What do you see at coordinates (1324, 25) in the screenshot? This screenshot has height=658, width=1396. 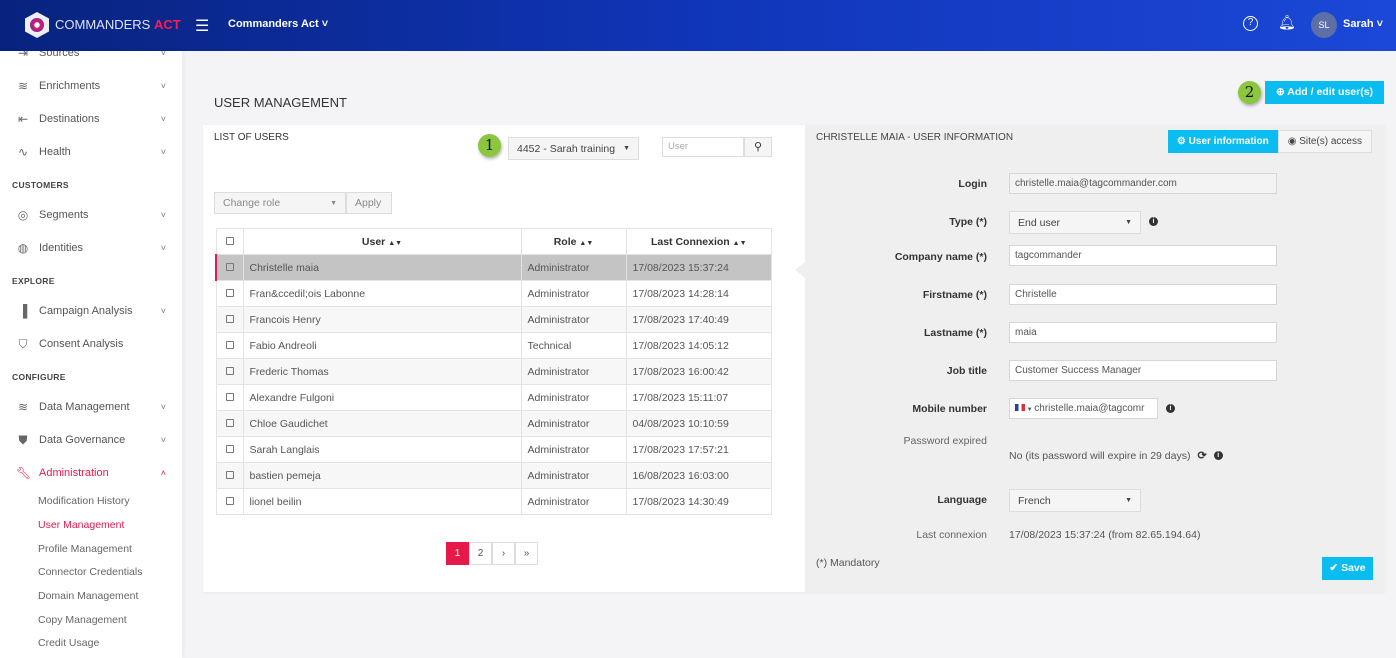 I see `avatar: SL` at bounding box center [1324, 25].